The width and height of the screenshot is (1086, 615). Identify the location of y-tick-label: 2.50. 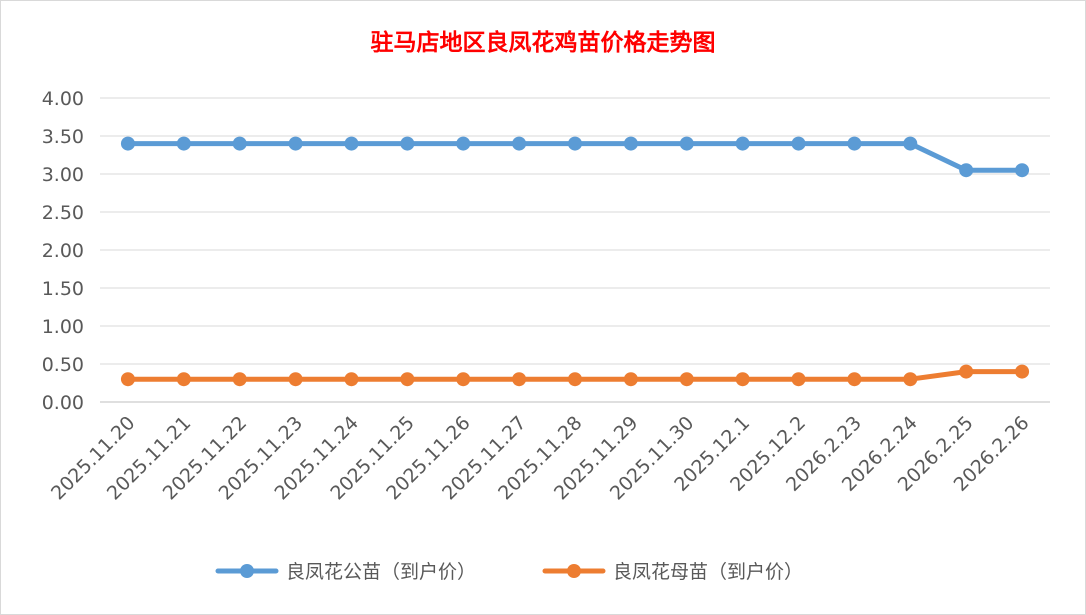
(63, 213).